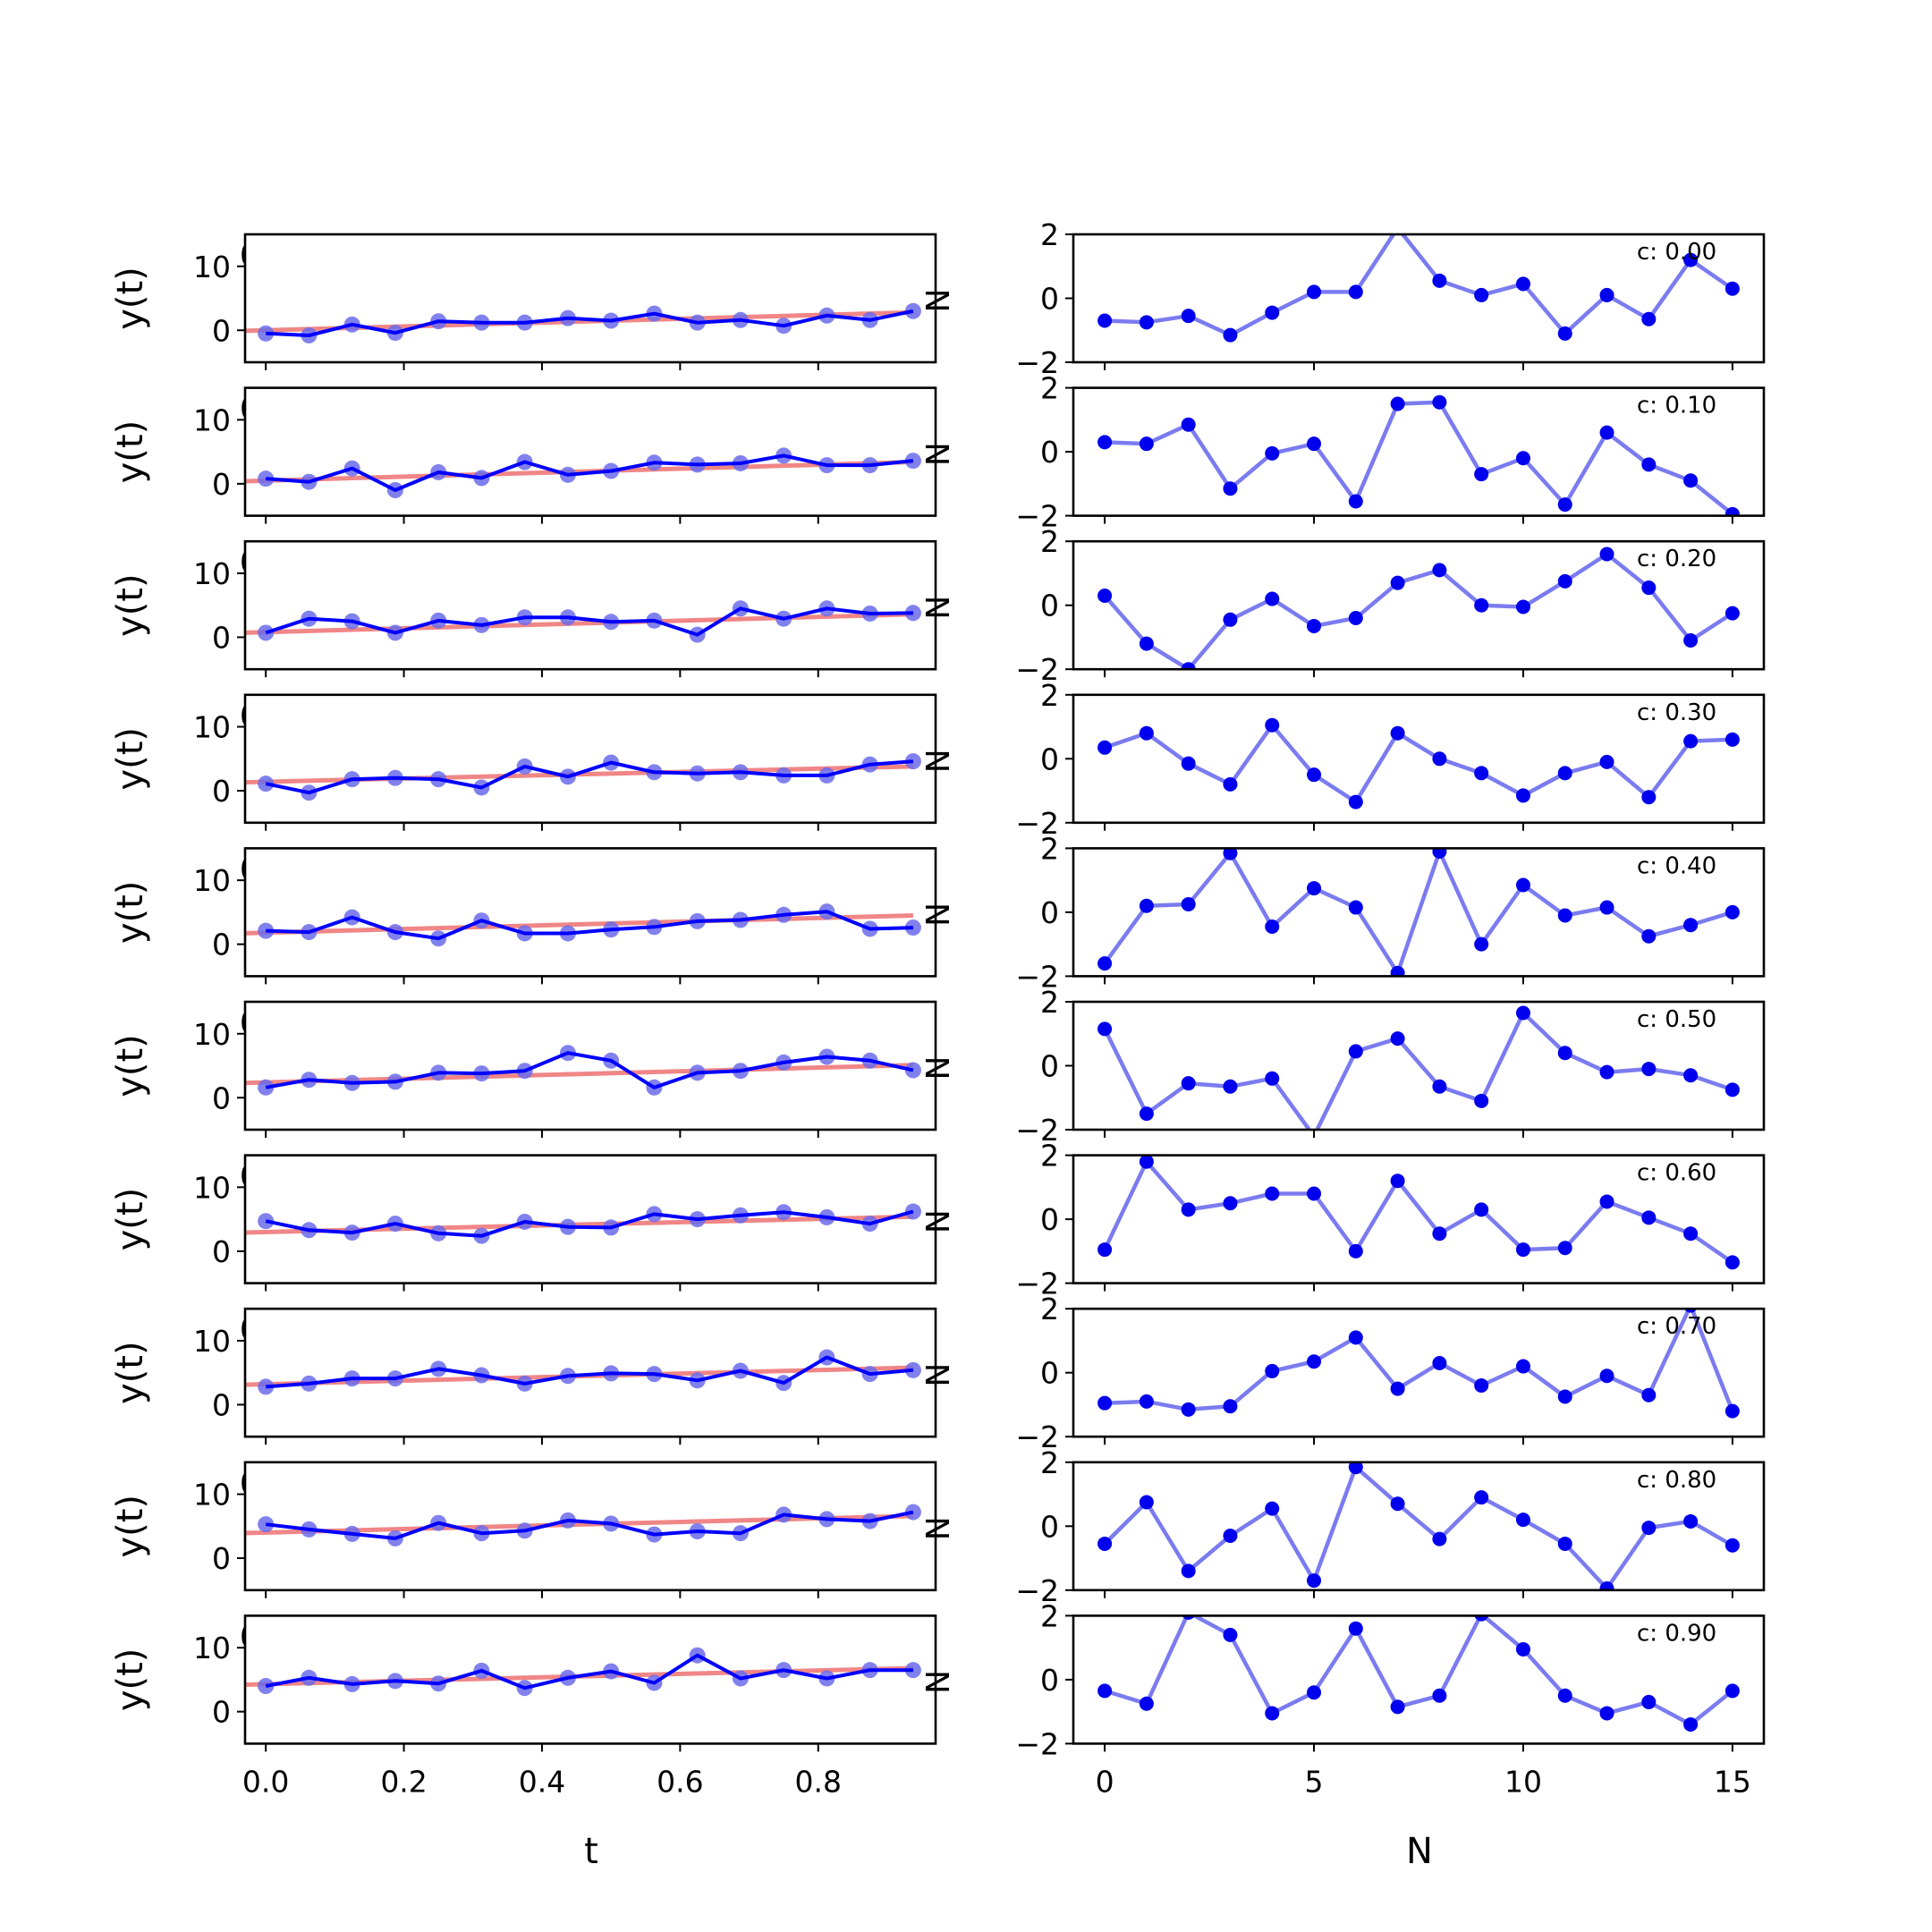  I want to click on right-x-axis-label: N, so click(1419, 1851).